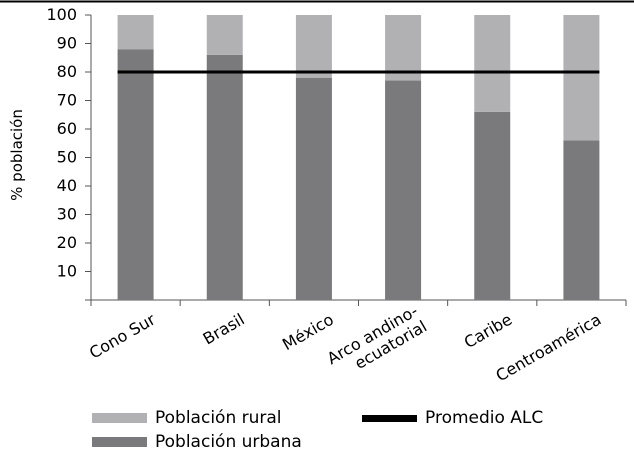  What do you see at coordinates (224, 329) in the screenshot?
I see `x-tick-label-1: Brasil` at bounding box center [224, 329].